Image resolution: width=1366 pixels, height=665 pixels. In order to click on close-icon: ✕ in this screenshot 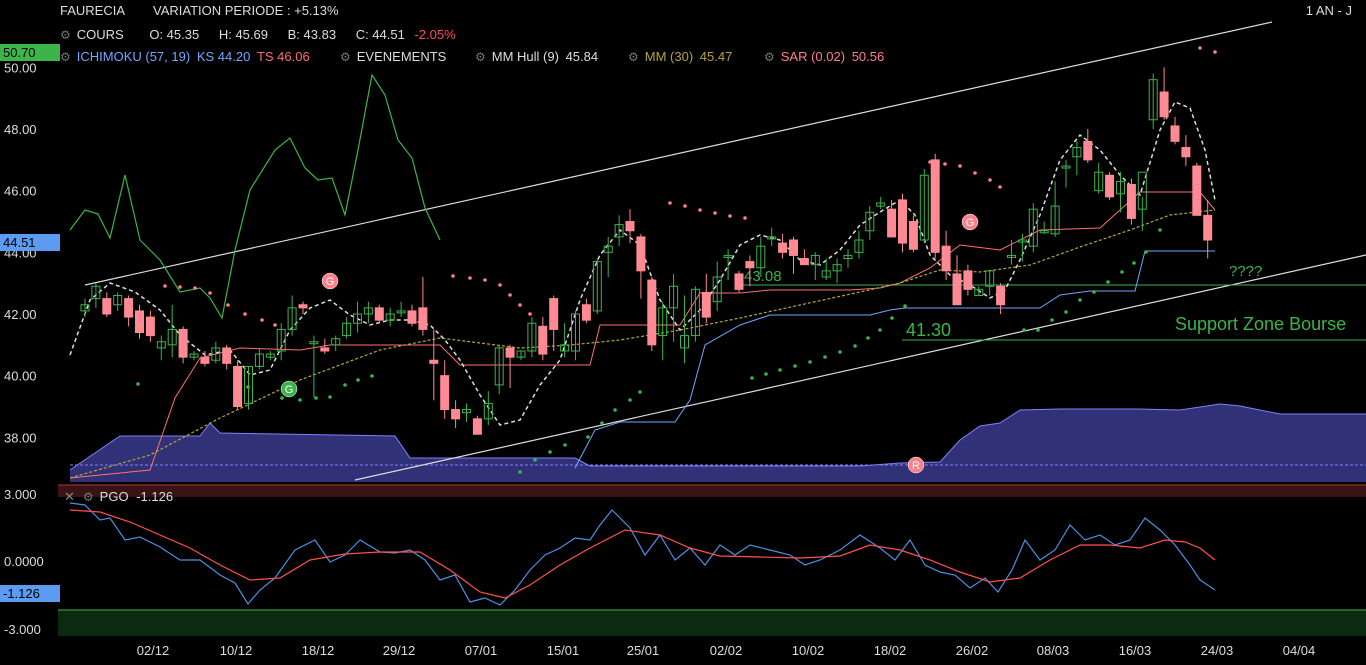, I will do `click(69, 496)`.